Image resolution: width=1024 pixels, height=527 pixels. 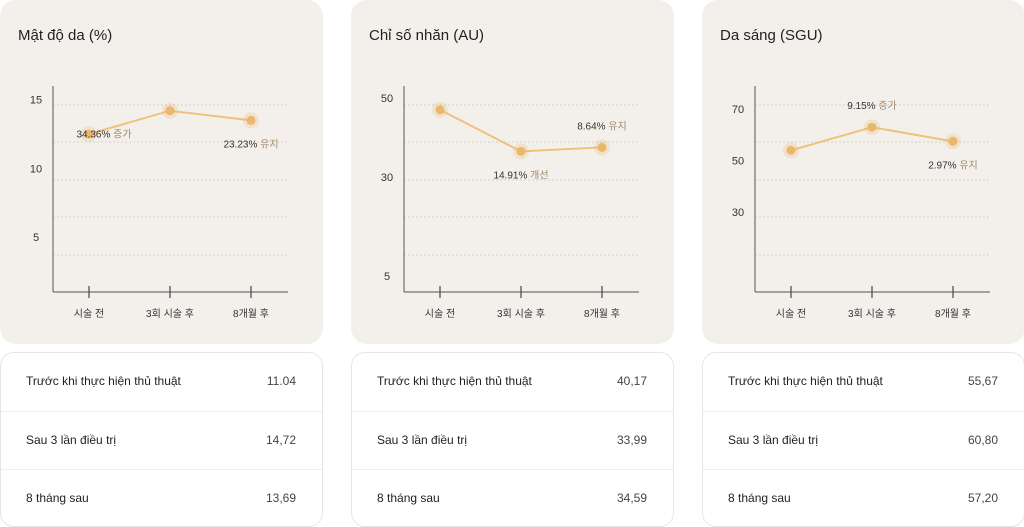 What do you see at coordinates (241, 144) in the screenshot?
I see `data-label-percent: 23.23%` at bounding box center [241, 144].